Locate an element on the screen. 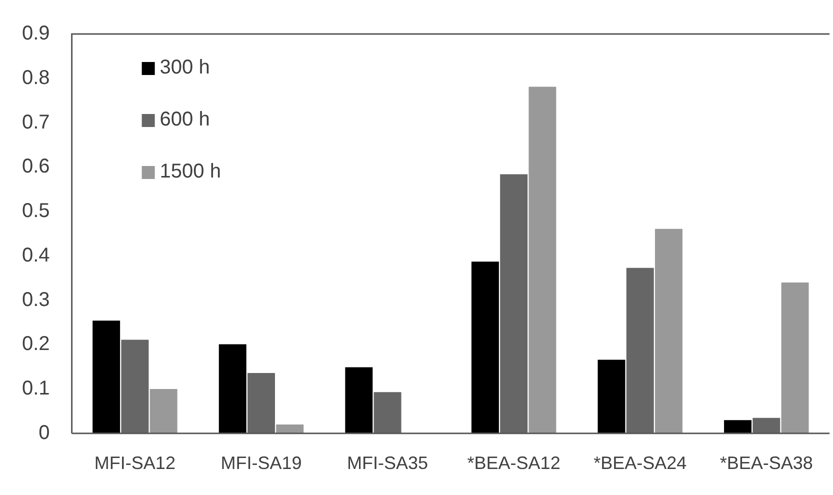 The image size is (833, 495). x-tick-label: *BEA-SA12 is located at coordinates (513, 463).